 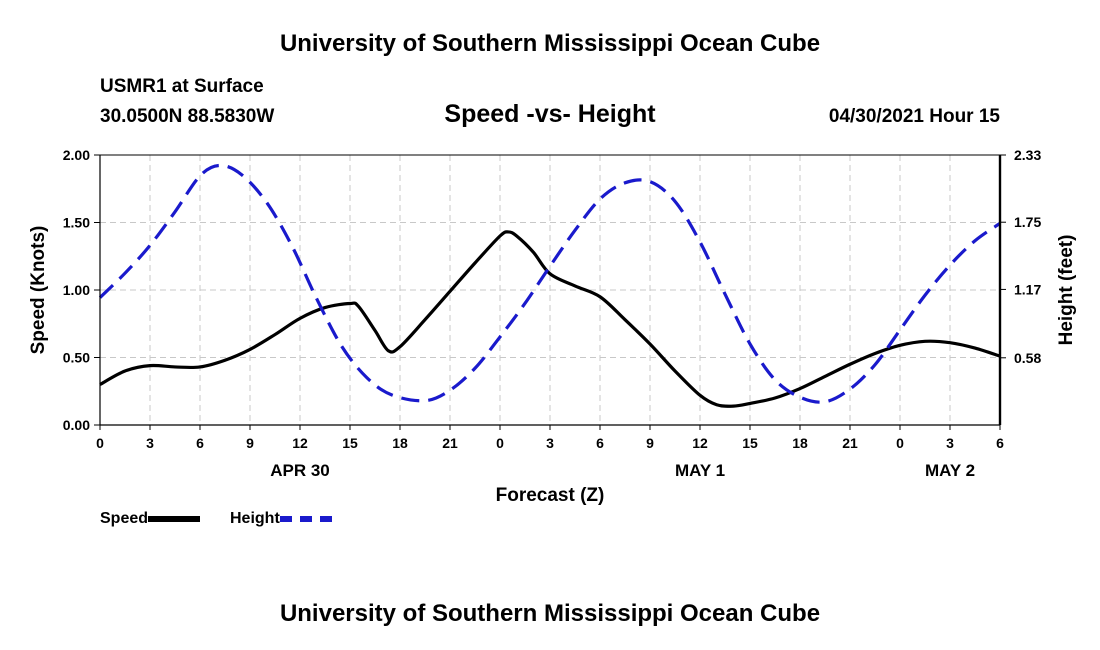 I want to click on y-tick-label-left: 2.00, so click(x=76, y=155).